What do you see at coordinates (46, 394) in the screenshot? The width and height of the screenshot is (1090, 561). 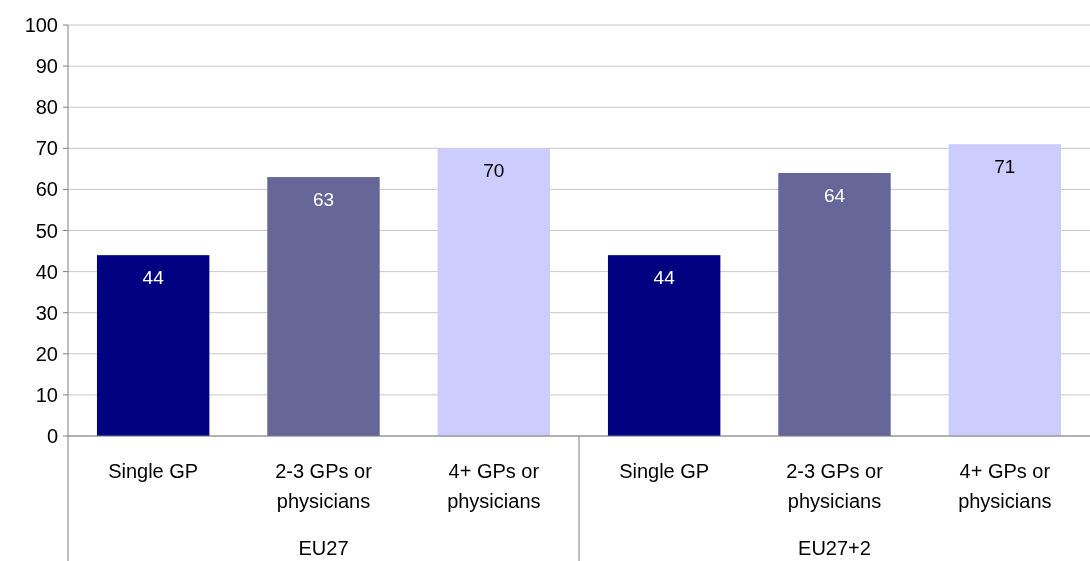 I see `y-tick-label: 10` at bounding box center [46, 394].